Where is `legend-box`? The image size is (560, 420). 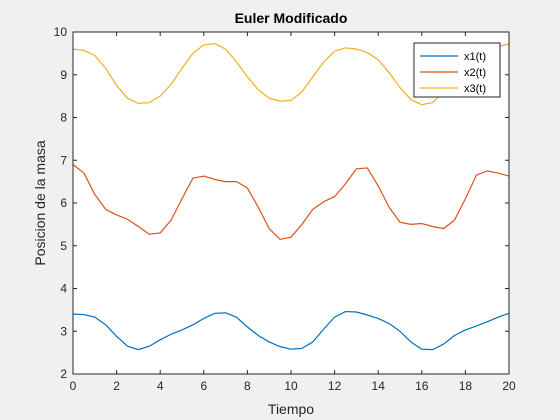
legend-box is located at coordinates (457, 70).